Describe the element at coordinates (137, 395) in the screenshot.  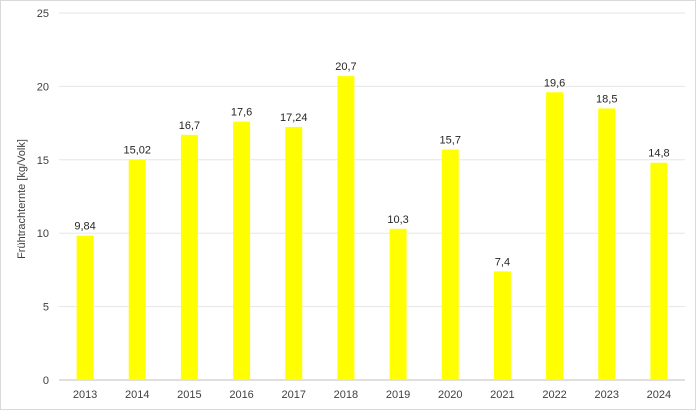
I see `x-tick-label: 2014` at that location.